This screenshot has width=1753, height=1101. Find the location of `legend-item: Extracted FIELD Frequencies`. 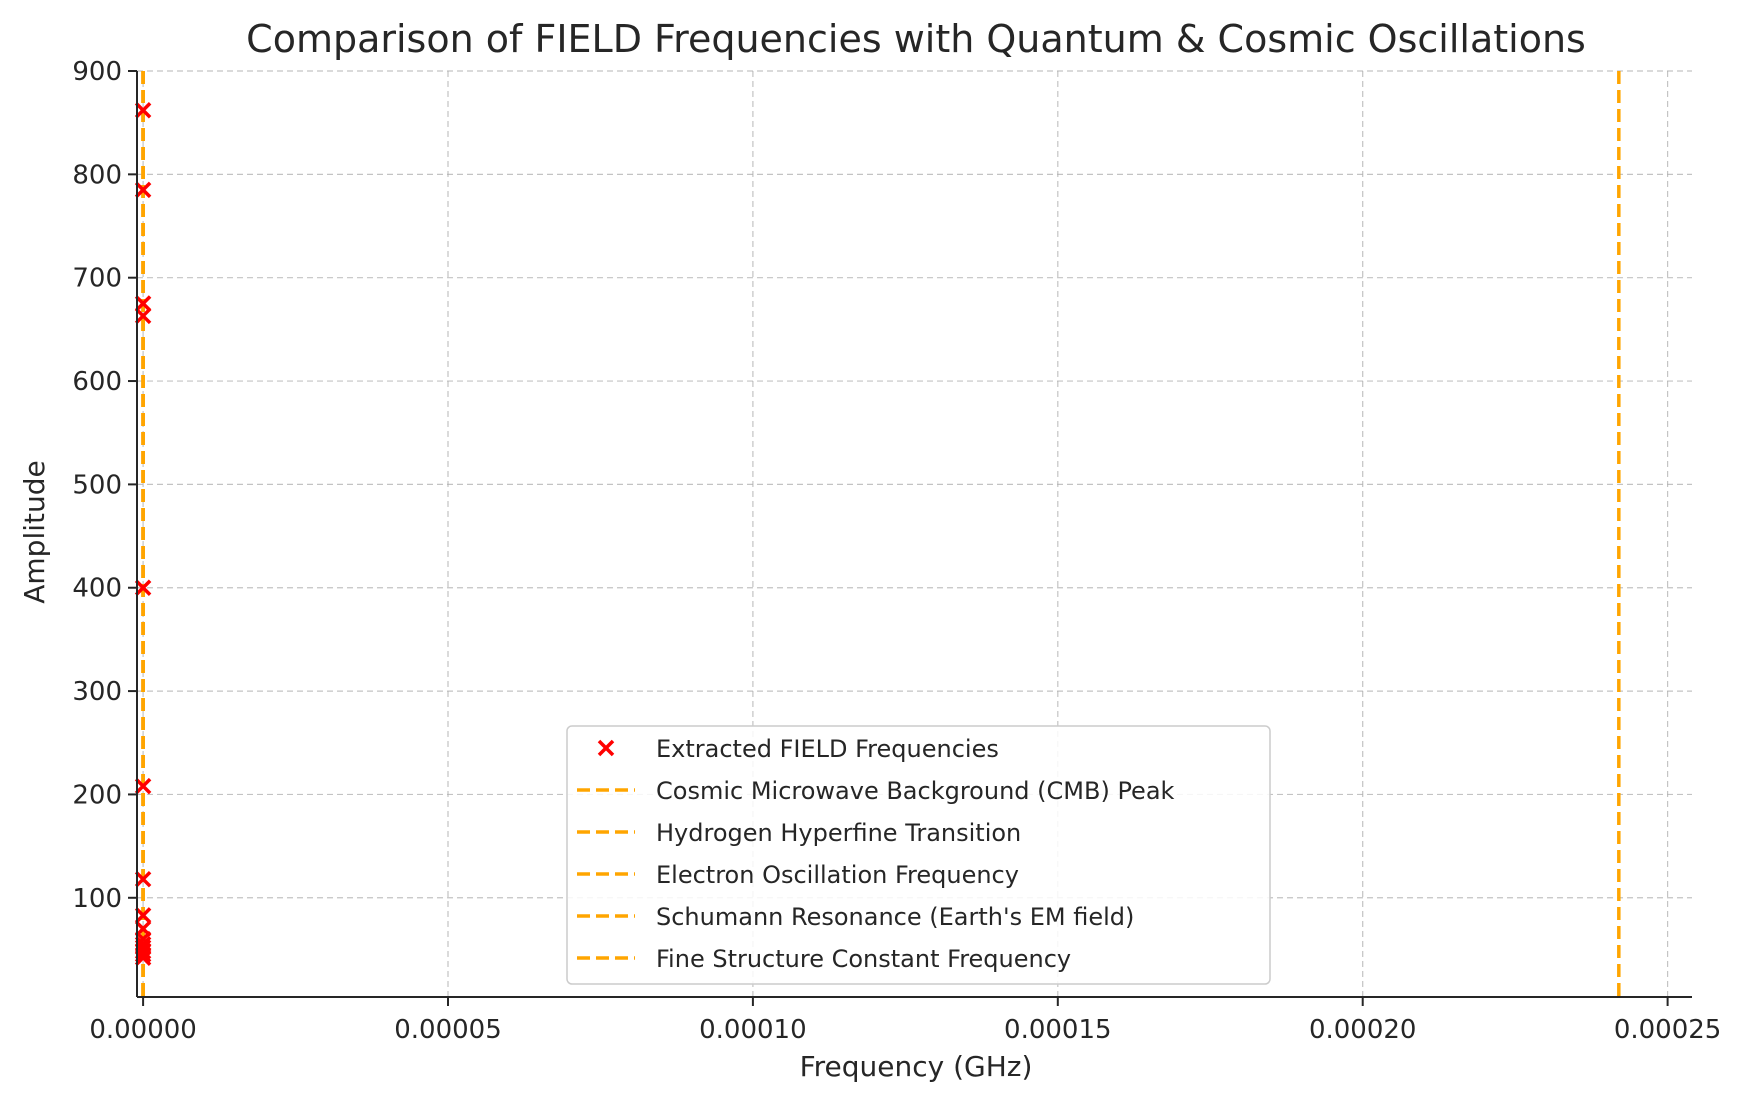

legend-item: Extracted FIELD Frequencies is located at coordinates (798, 749).